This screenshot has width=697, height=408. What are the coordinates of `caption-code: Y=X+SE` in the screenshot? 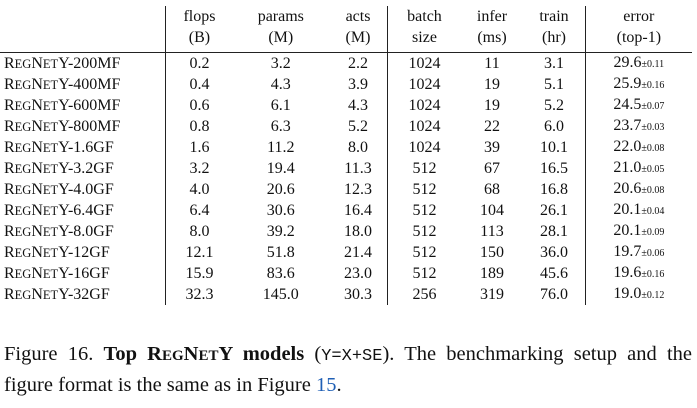 It's located at (352, 356).